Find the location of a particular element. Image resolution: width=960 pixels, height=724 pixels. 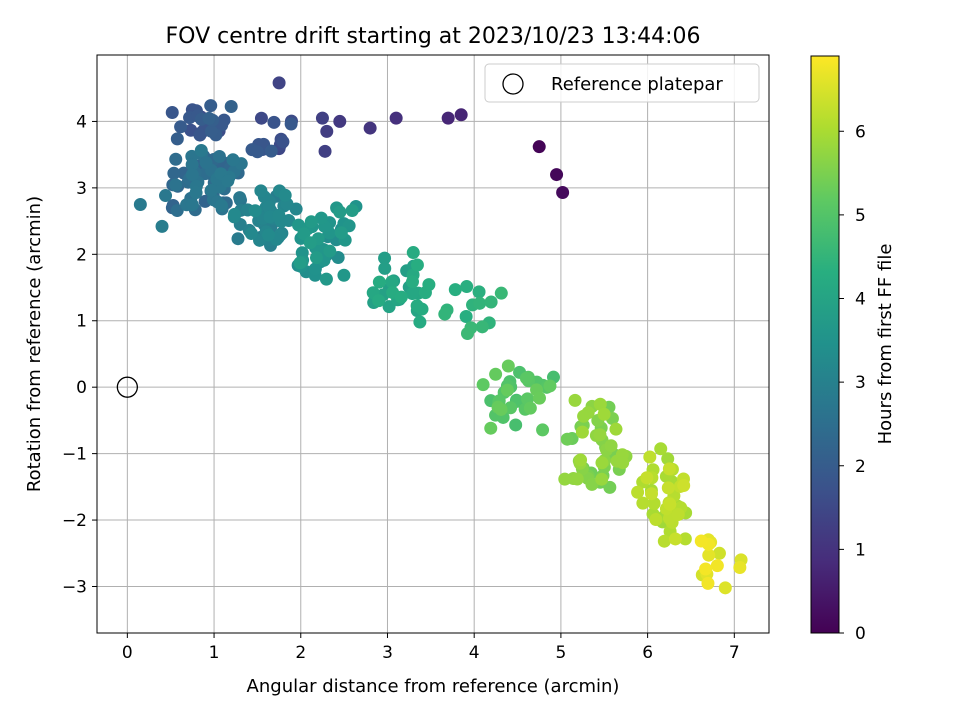

colorbar-tick-label: 5 is located at coordinates (860, 216).